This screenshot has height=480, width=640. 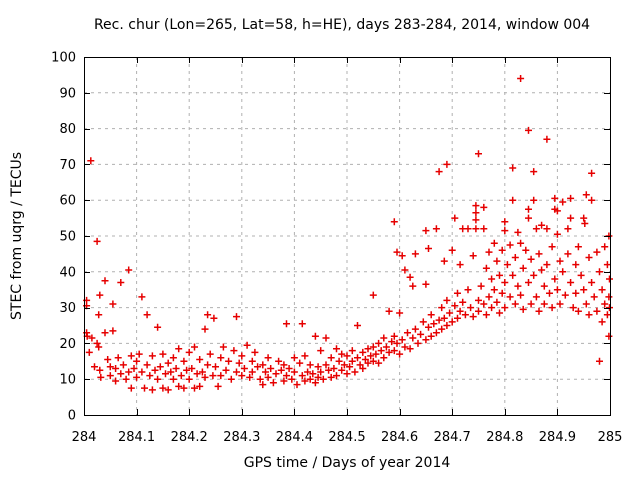 I want to click on y-tick-label: 10, so click(x=67, y=380).